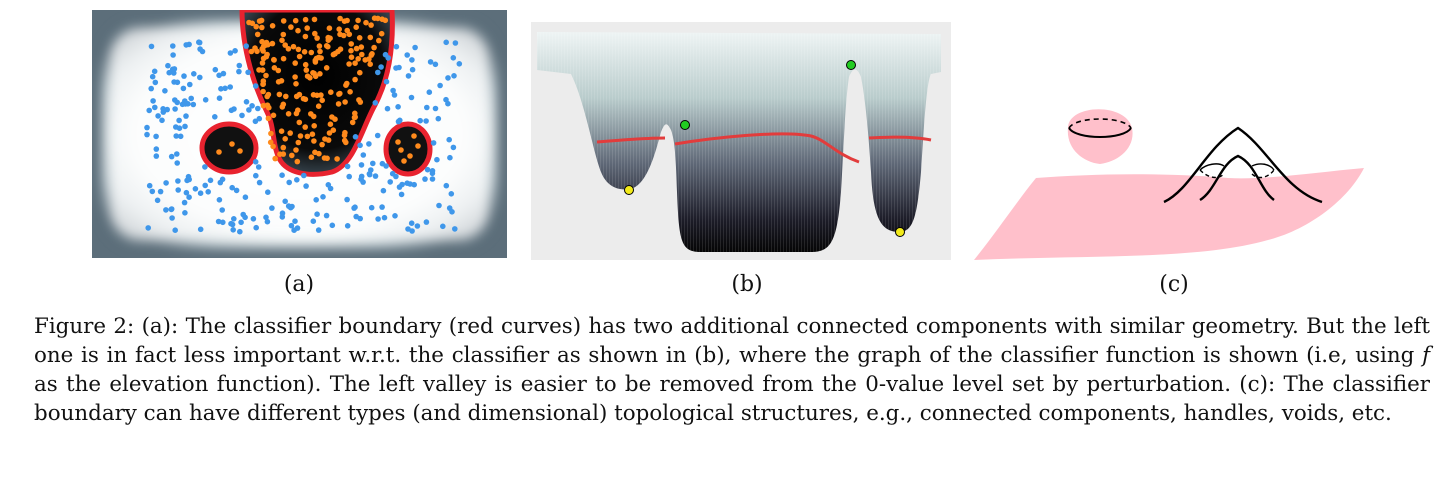  What do you see at coordinates (741, 141) in the screenshot?
I see `panel-b-svg` at bounding box center [741, 141].